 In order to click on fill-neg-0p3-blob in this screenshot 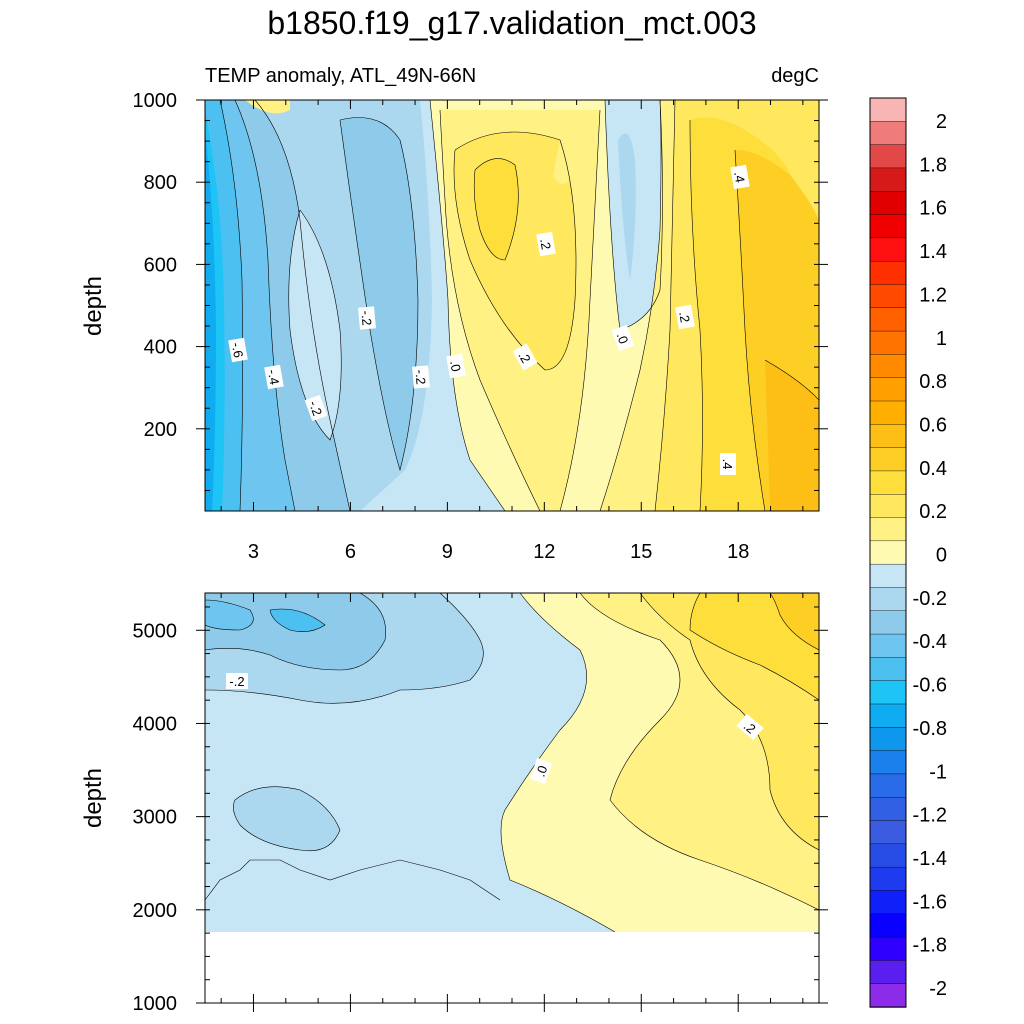, I will do `click(379, 293)`.